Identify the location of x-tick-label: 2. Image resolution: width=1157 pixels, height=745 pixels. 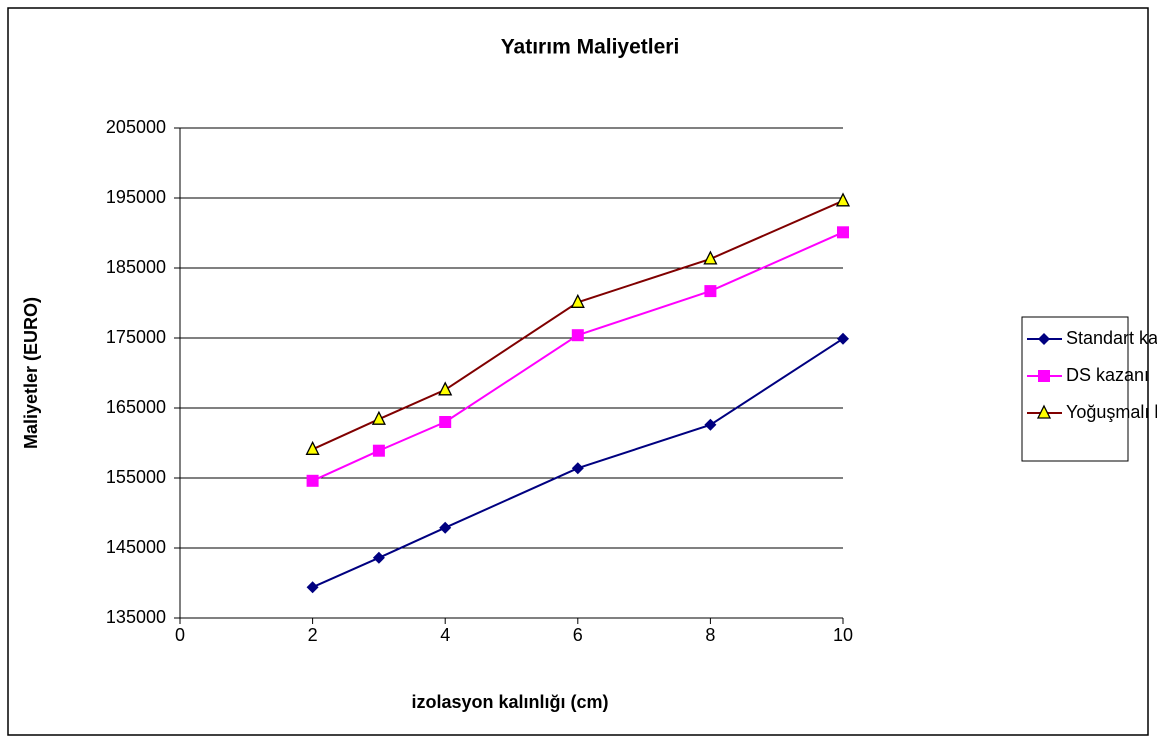
(313, 635).